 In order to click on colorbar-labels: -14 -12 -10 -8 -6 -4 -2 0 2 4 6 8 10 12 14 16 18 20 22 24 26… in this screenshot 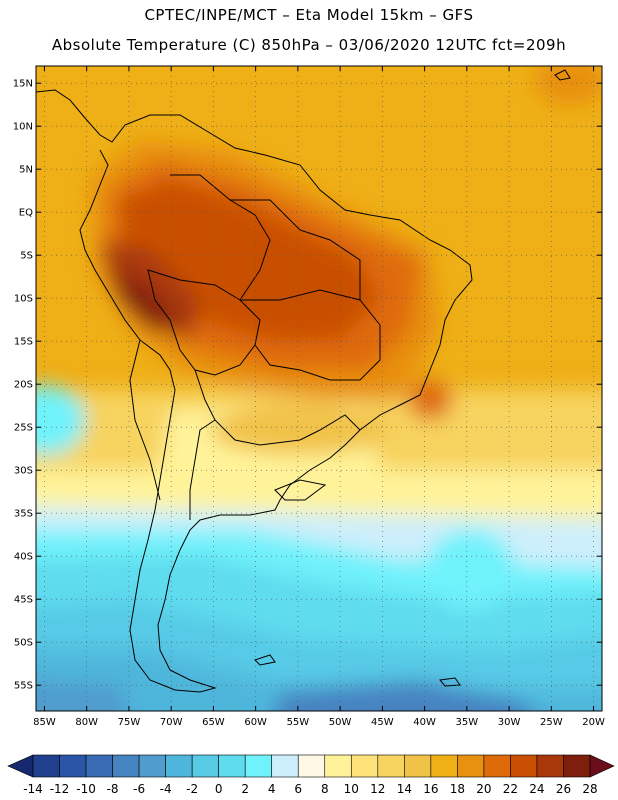, I will do `click(310, 789)`.